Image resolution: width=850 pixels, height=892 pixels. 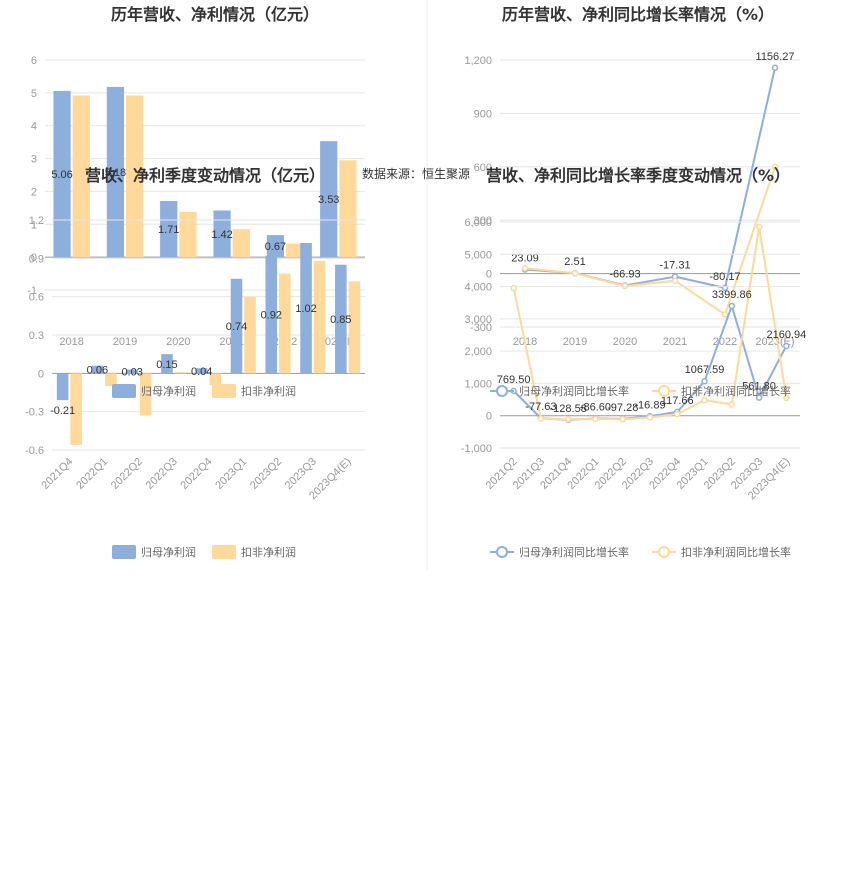 I want to click on series-line, so click(x=650, y=241).